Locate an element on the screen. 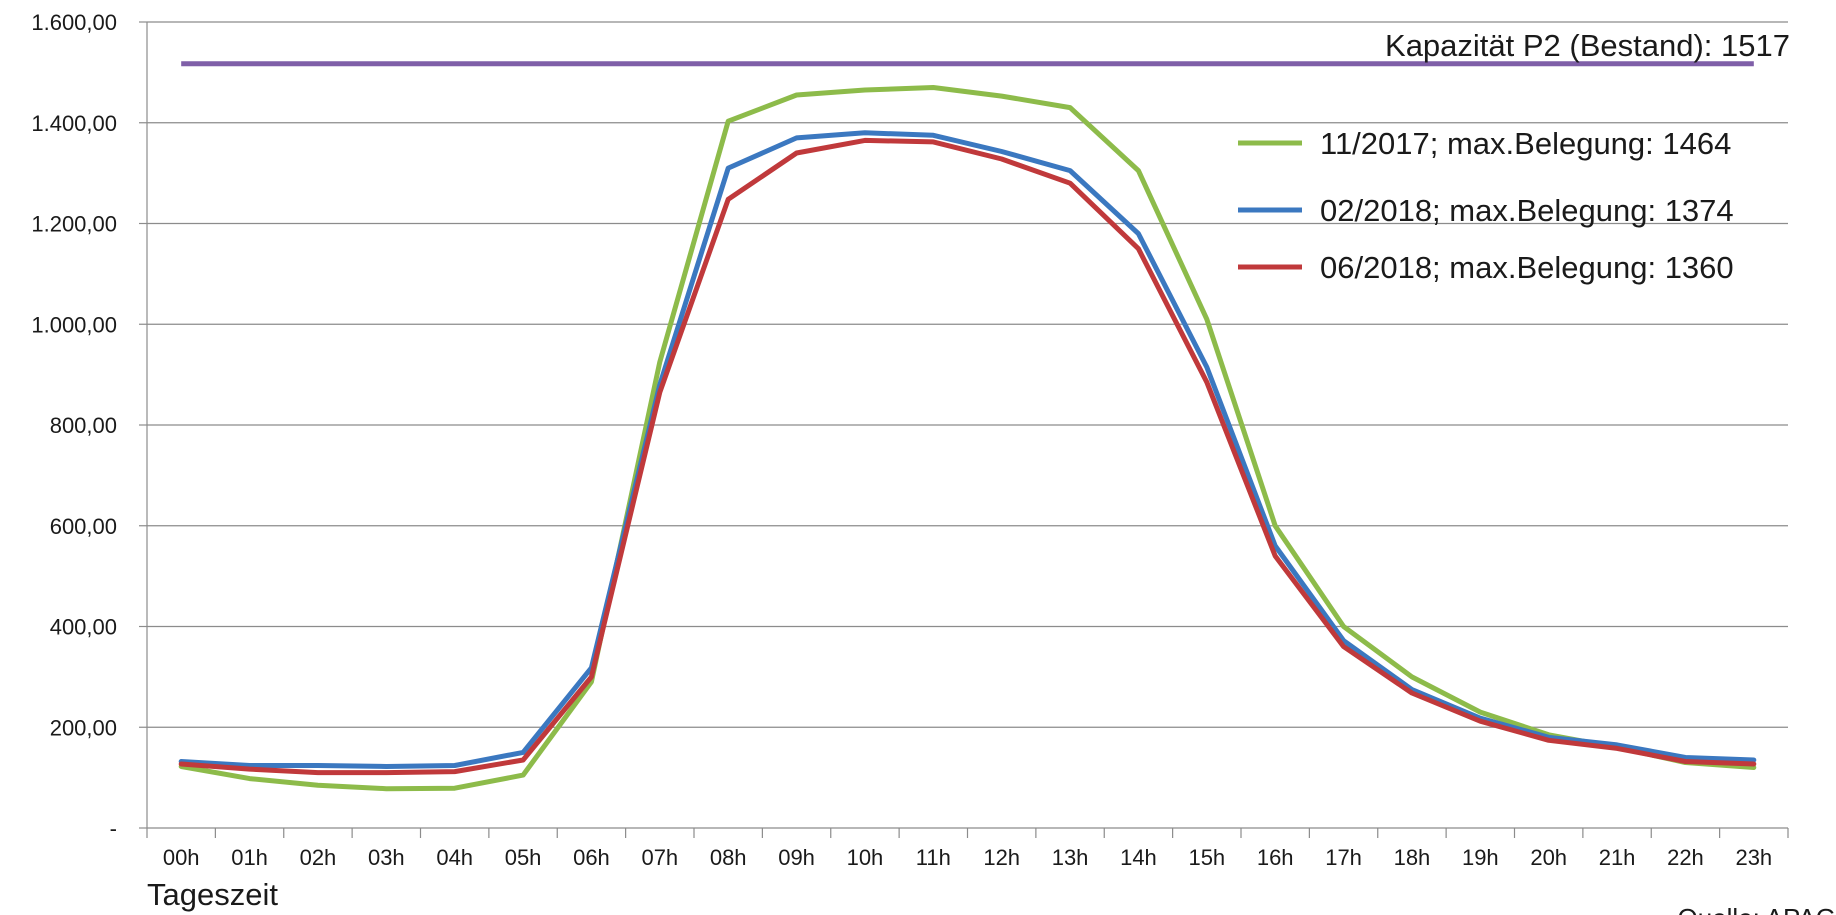 This screenshot has height=915, width=1836. y-tick-label-1: 200,00 is located at coordinates (83, 727).